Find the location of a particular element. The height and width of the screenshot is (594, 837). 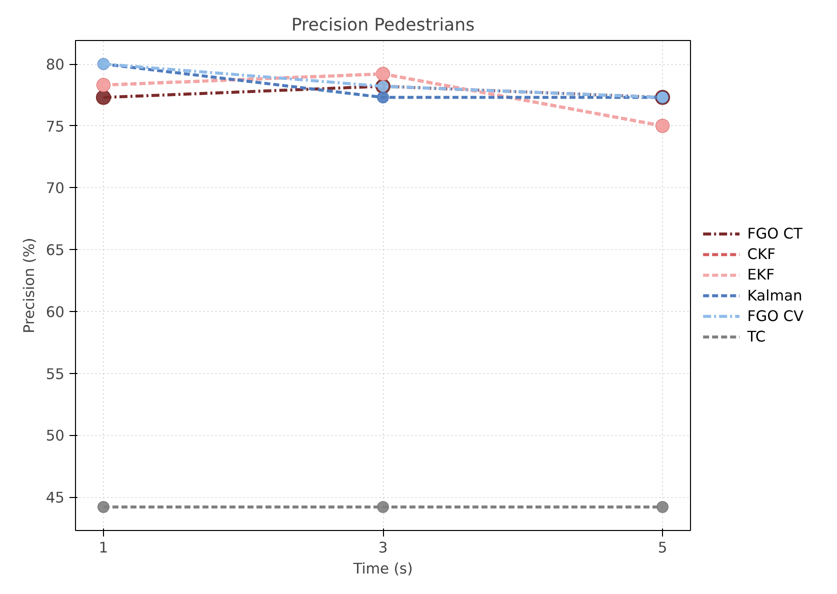

legend-label: TC is located at coordinates (756, 337).